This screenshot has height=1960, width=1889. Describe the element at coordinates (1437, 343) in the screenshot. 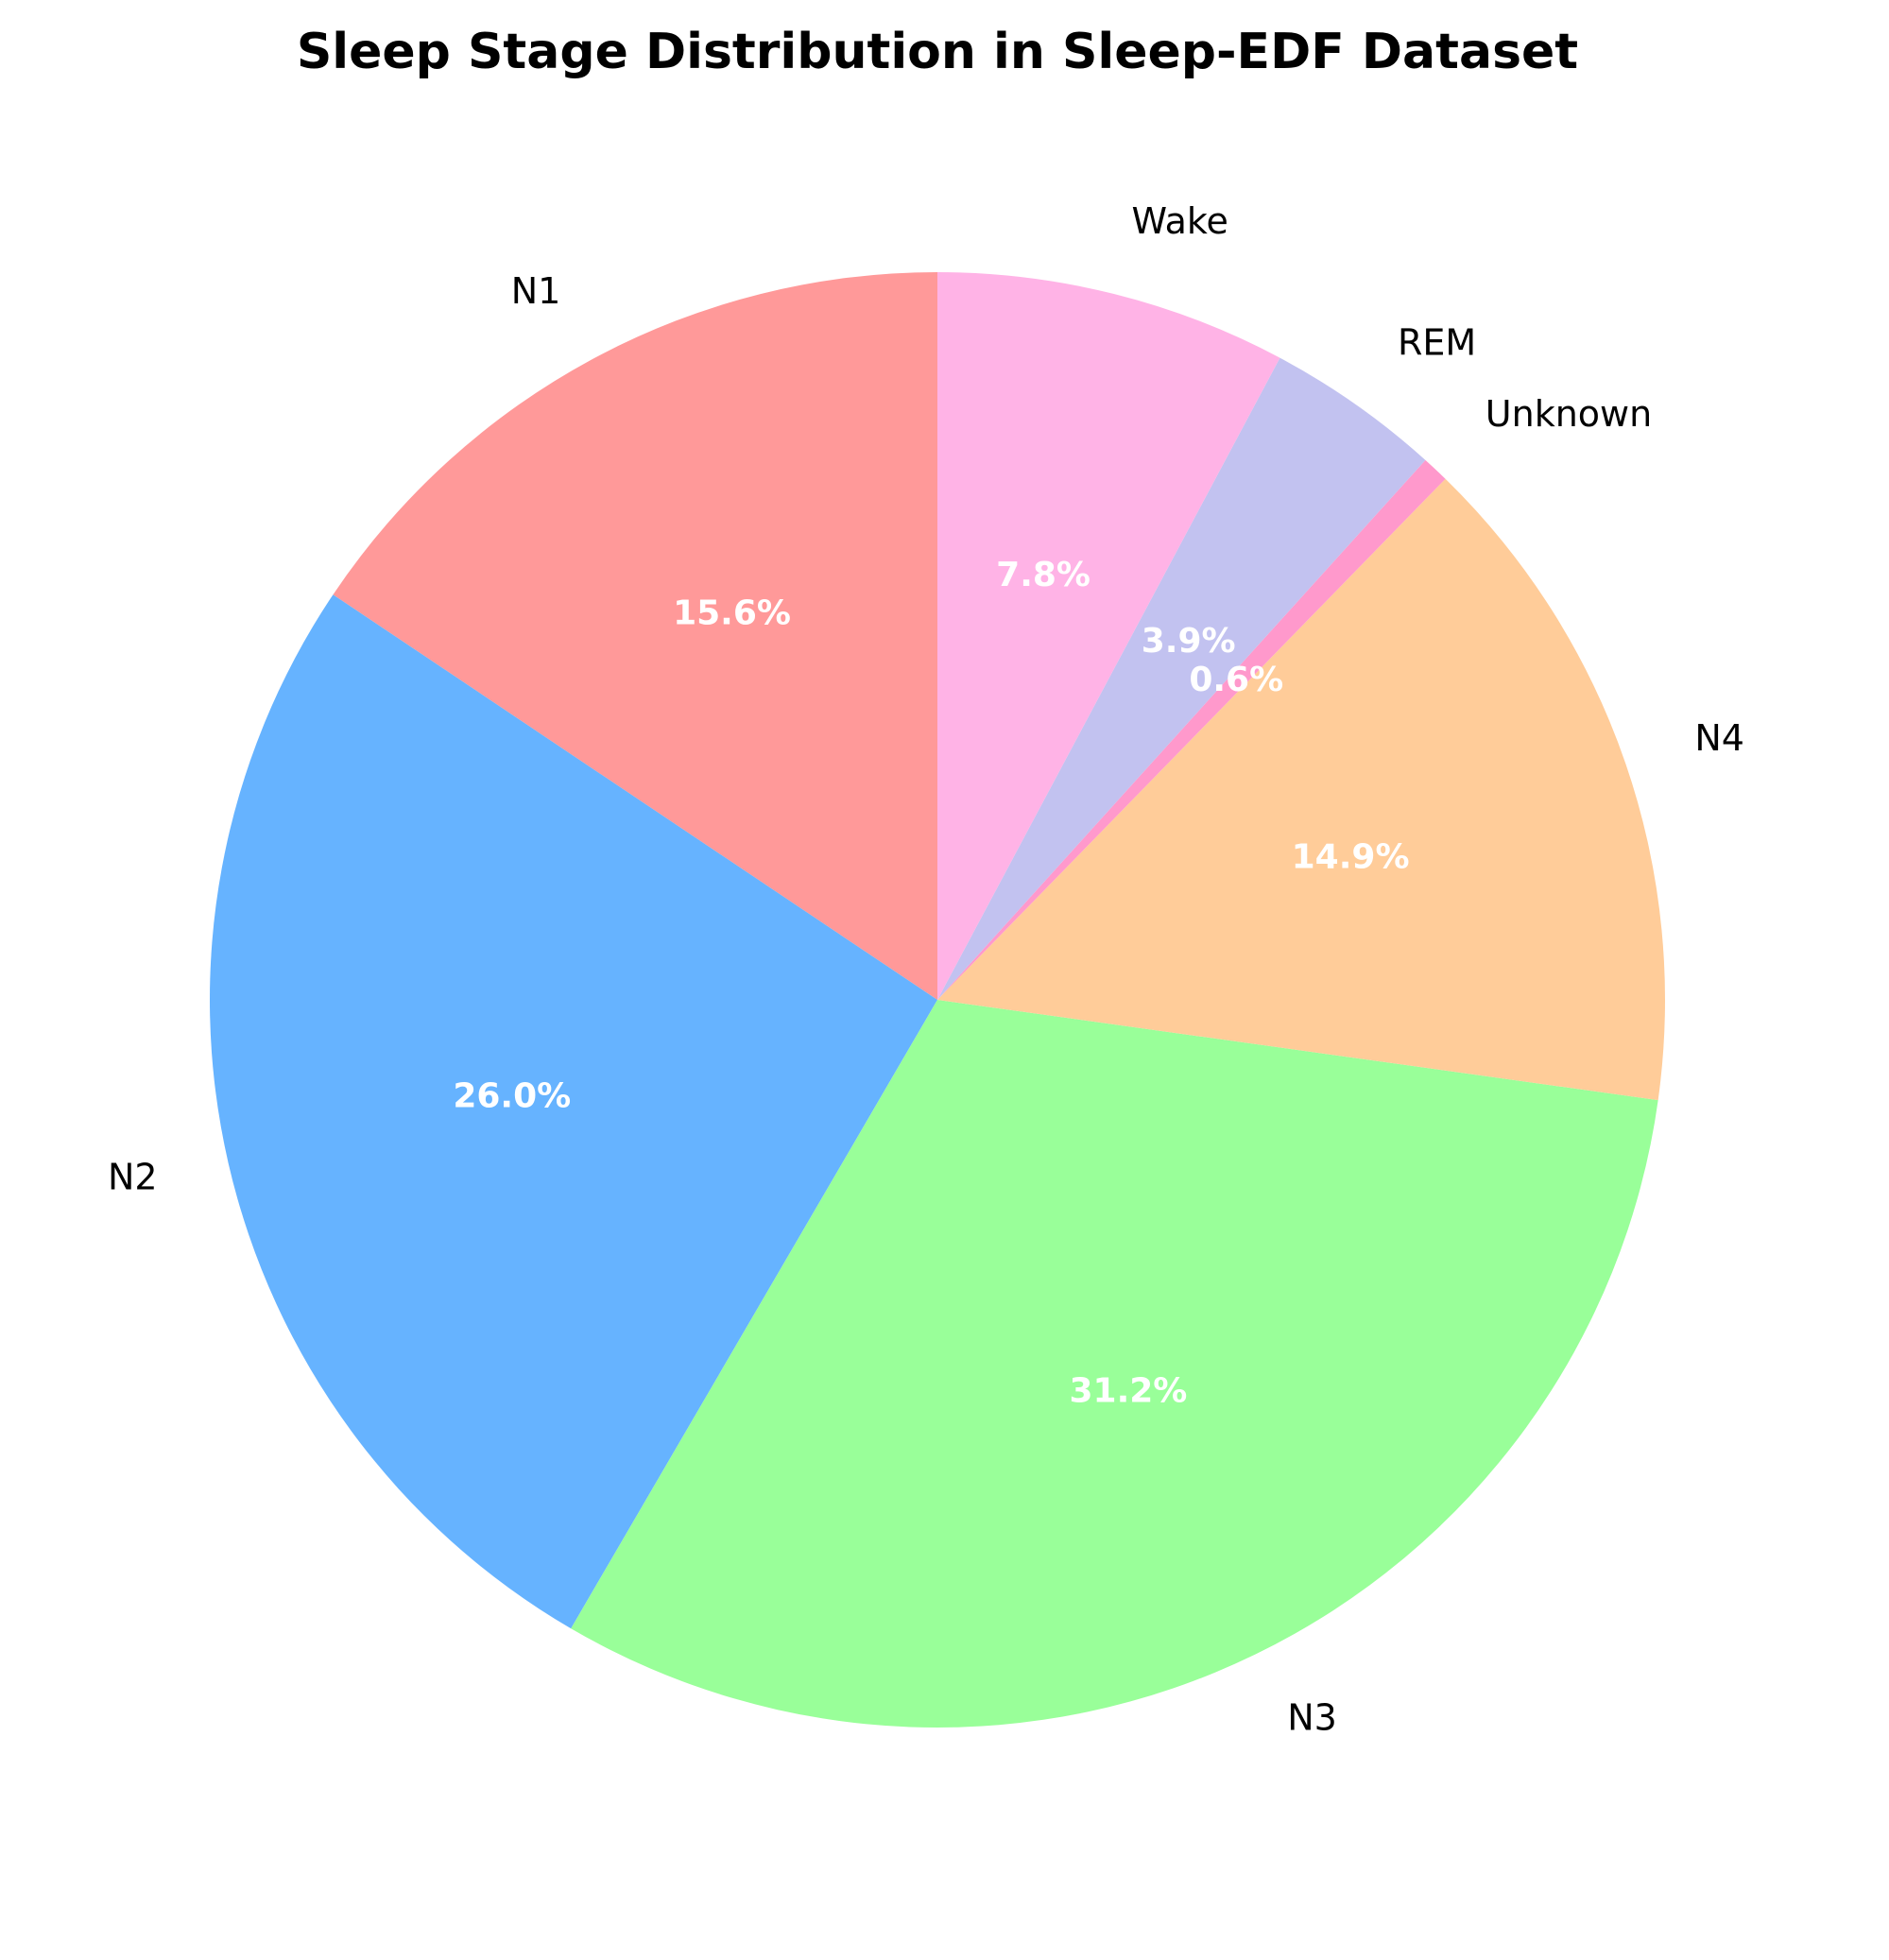

I see `category-label-rem: REM` at that location.